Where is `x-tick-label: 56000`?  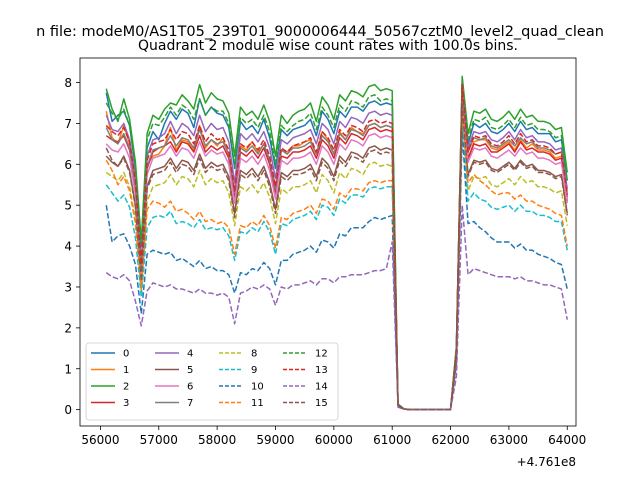
x-tick-label: 56000 is located at coordinates (100, 440).